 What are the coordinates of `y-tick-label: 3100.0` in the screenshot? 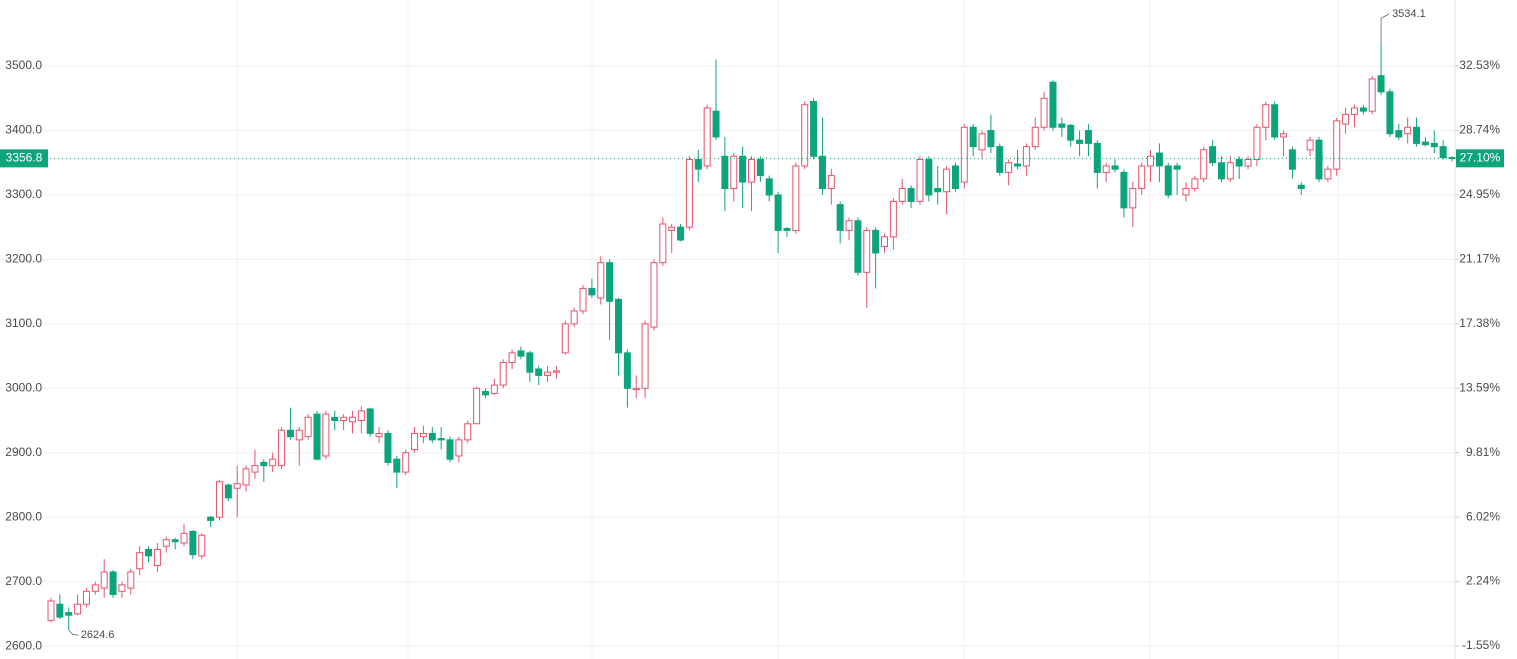 It's located at (23, 323).